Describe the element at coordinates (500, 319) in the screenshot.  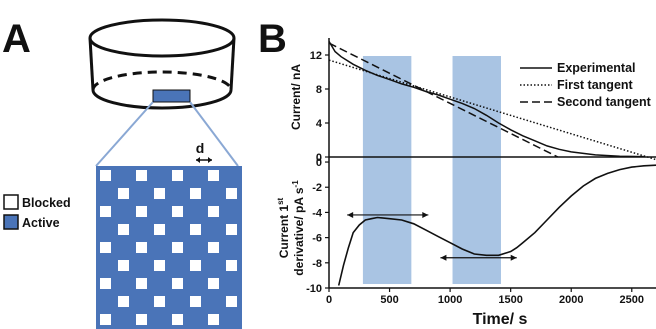
I see `x-axis-title: Time/ s` at that location.